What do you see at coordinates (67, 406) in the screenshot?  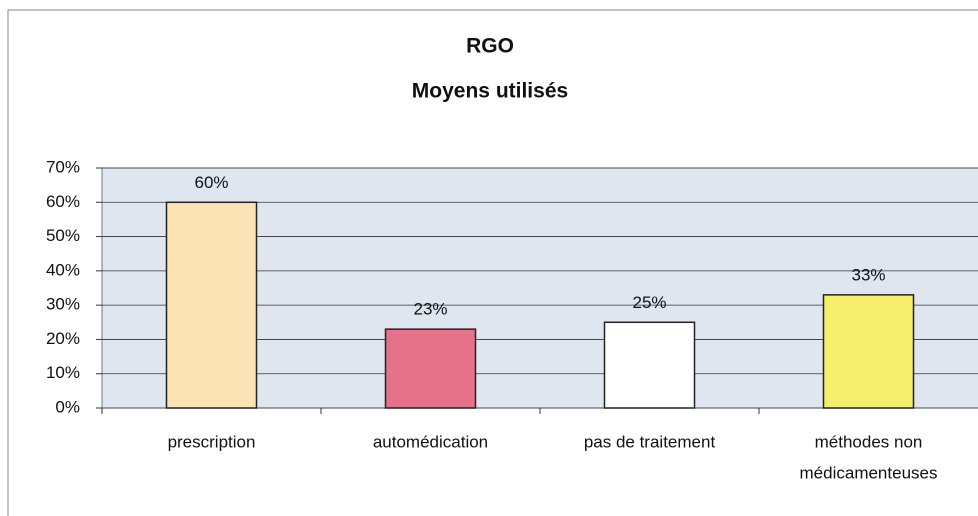 I see `y-tick-label: 0%` at bounding box center [67, 406].